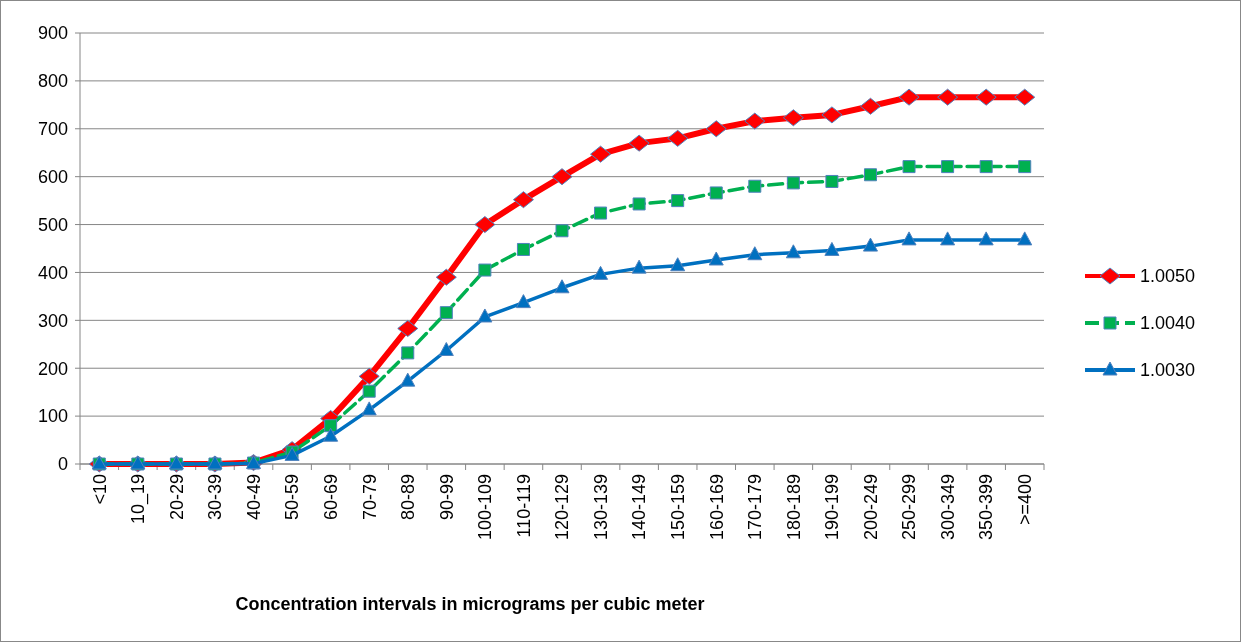  Describe the element at coordinates (1025, 500) in the screenshot. I see `x-tick-label: >=400` at that location.